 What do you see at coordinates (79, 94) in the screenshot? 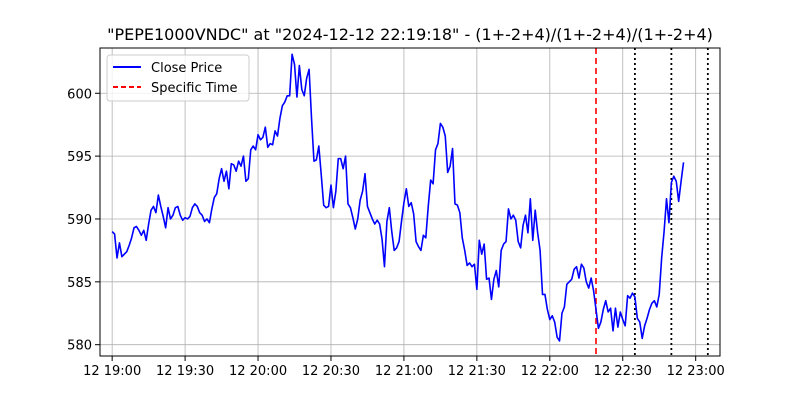
I see `y-tick-label: 600` at bounding box center [79, 94].